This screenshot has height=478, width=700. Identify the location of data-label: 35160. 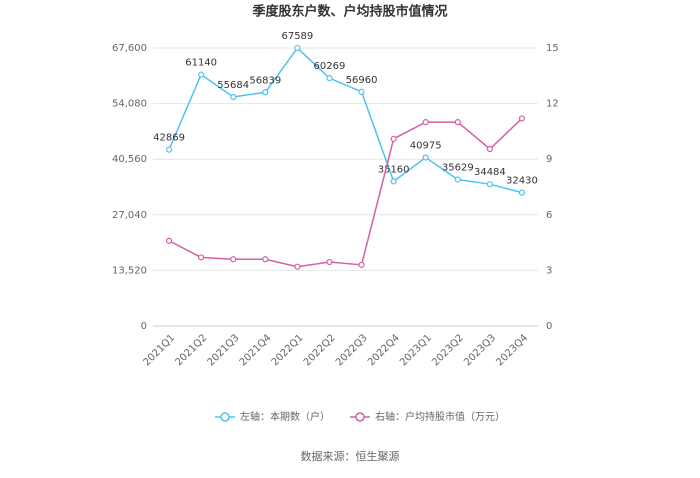
(394, 169).